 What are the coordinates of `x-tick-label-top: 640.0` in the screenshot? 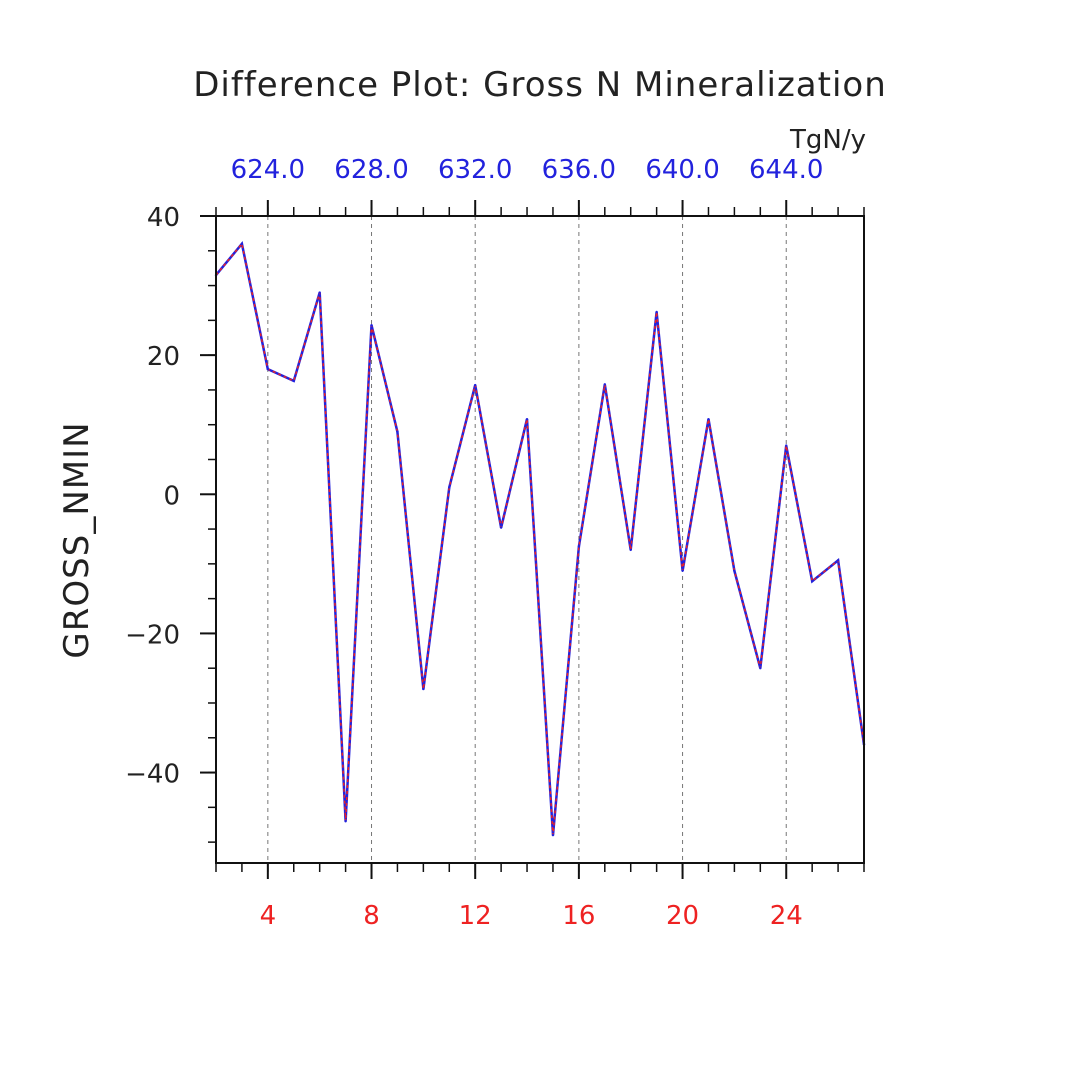 It's located at (682, 170).